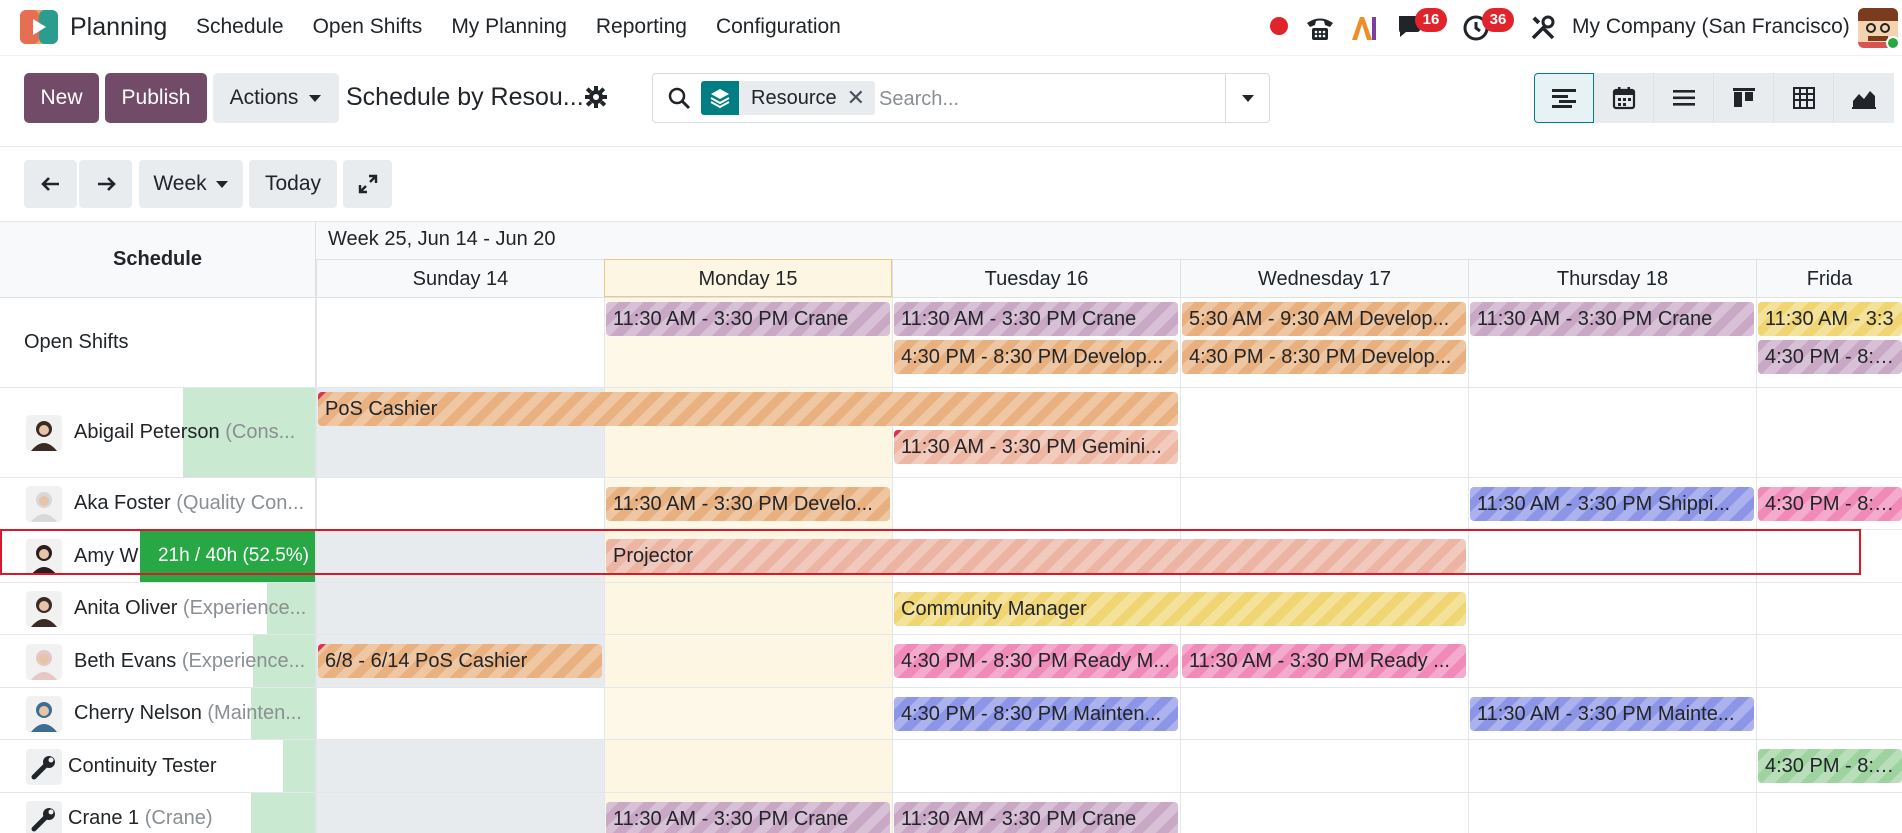 This screenshot has height=833, width=1902. Describe the element at coordinates (1624, 98) in the screenshot. I see `calendar-view-button` at that location.